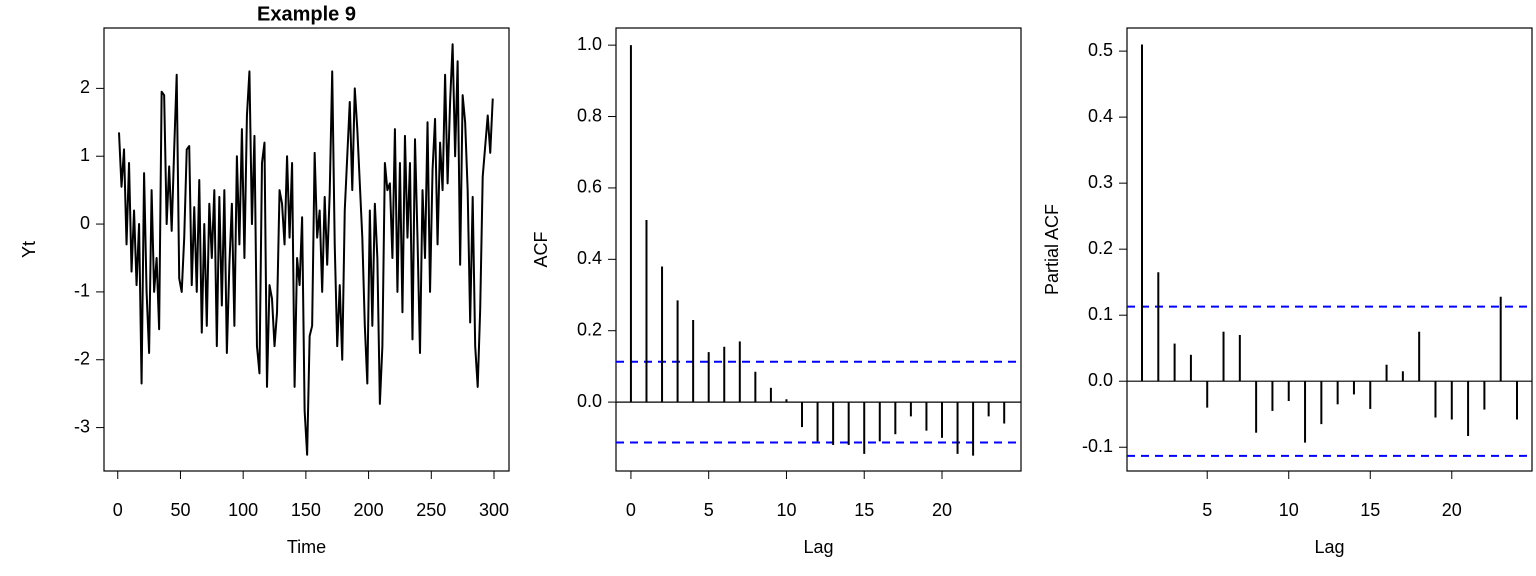 The width and height of the screenshot is (1536, 576). I want to click on y-tick-label: 1, so click(85, 155).